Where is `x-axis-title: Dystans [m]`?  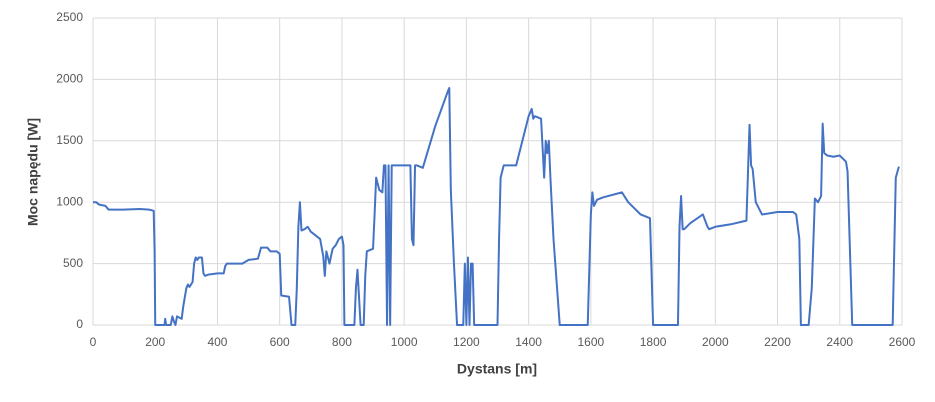
x-axis-title: Dystans [m] is located at coordinates (497, 369).